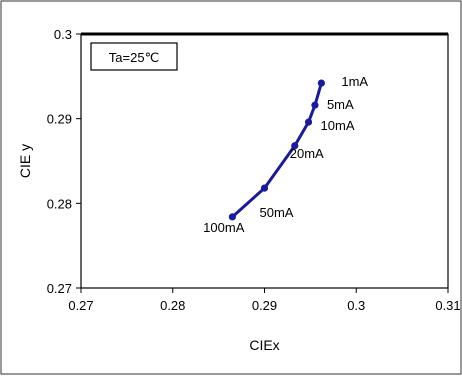 This screenshot has width=462, height=380. I want to click on x-tick-label: 0.29, so click(264, 305).